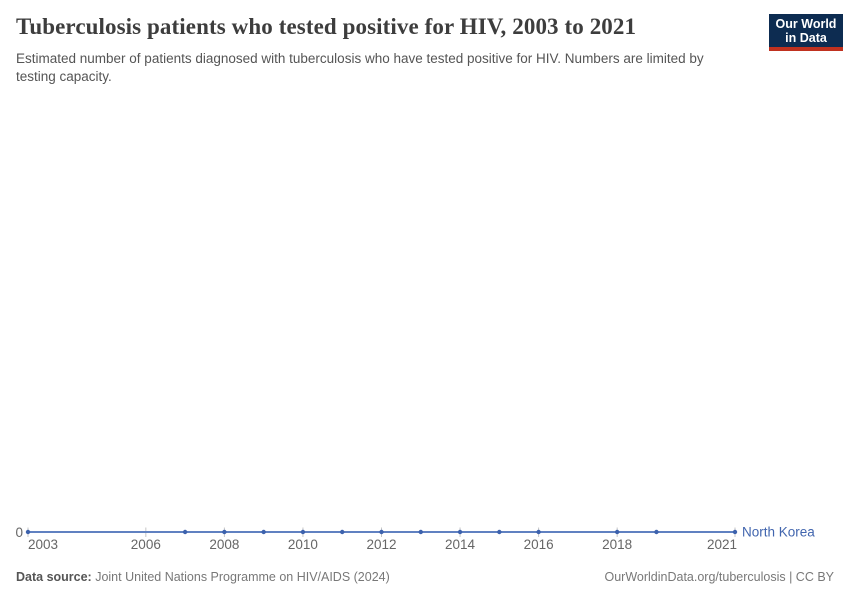 The image size is (850, 600). I want to click on x-tick-label: 2012, so click(381, 544).